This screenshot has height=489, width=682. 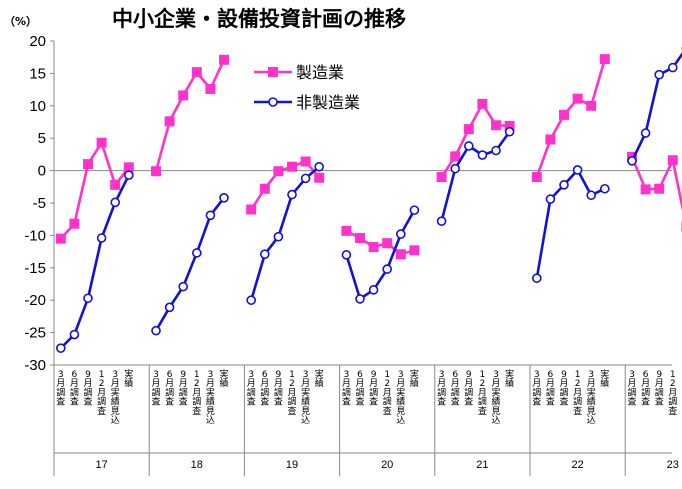 What do you see at coordinates (197, 465) in the screenshot?
I see `year-label: 18` at bounding box center [197, 465].